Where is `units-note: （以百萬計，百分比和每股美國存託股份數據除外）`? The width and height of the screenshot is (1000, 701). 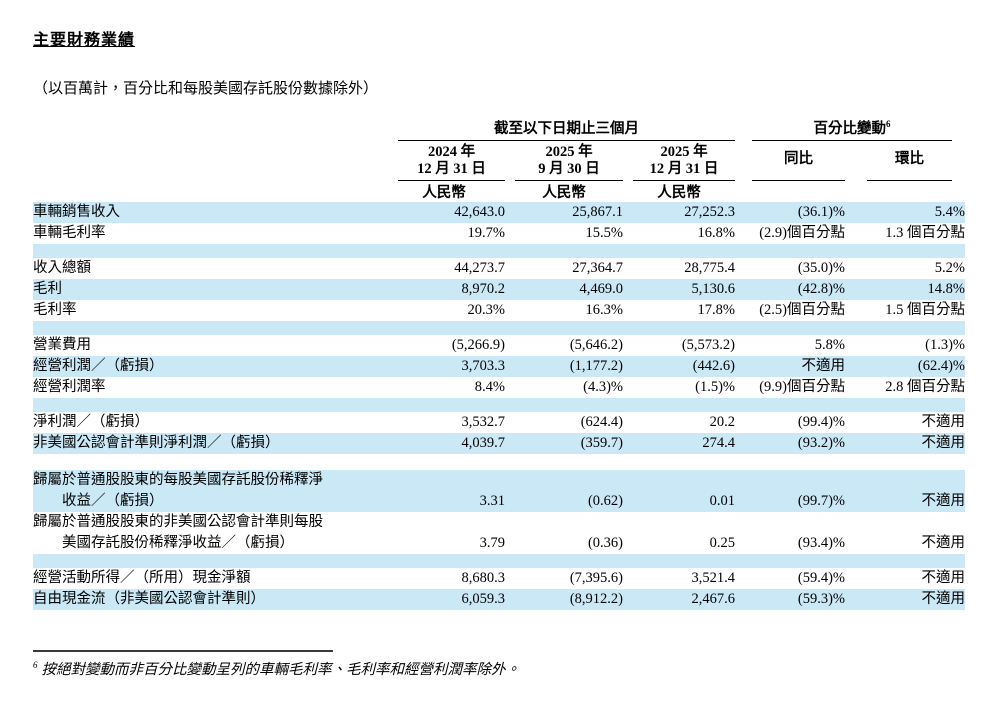
units-note: （以百萬計，百分比和每股美國存託股份數據除外） is located at coordinates (206, 89).